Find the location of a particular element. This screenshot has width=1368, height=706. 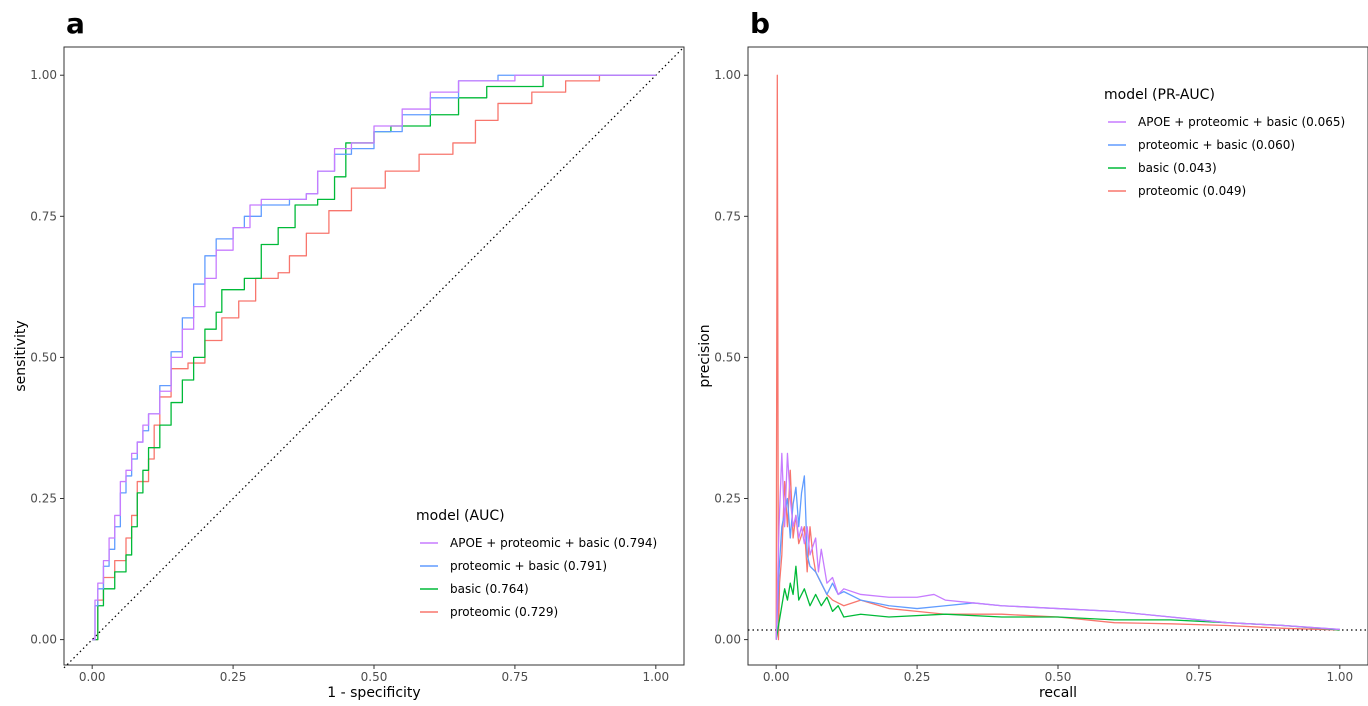

panel-b-x-axis-title: recall is located at coordinates (1058, 693).